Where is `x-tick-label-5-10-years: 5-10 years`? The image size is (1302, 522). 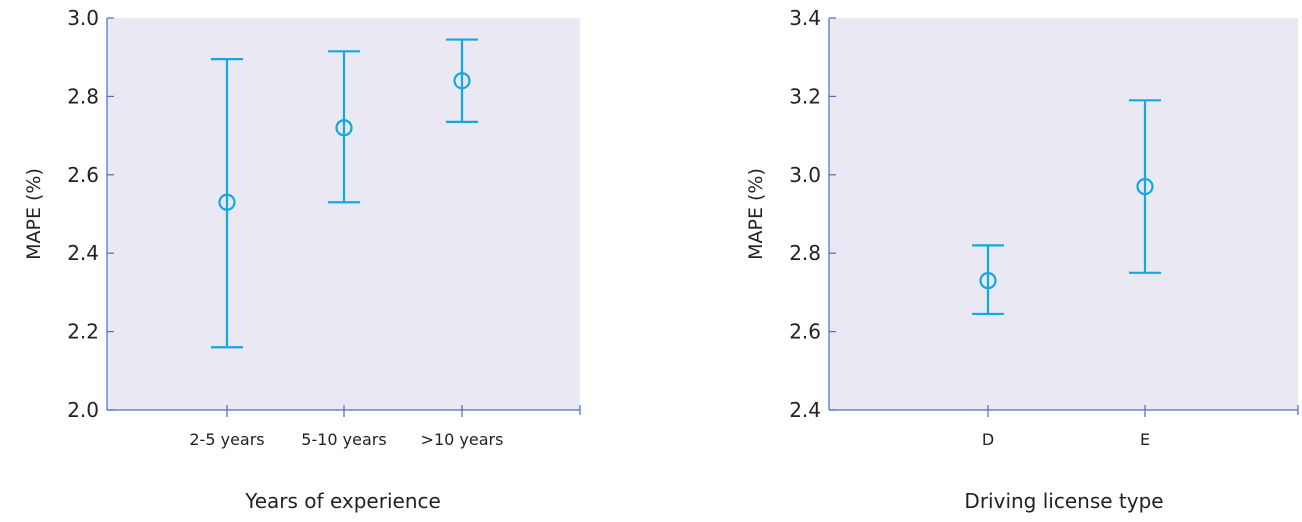
x-tick-label-5-10-years: 5-10 years is located at coordinates (343, 439).